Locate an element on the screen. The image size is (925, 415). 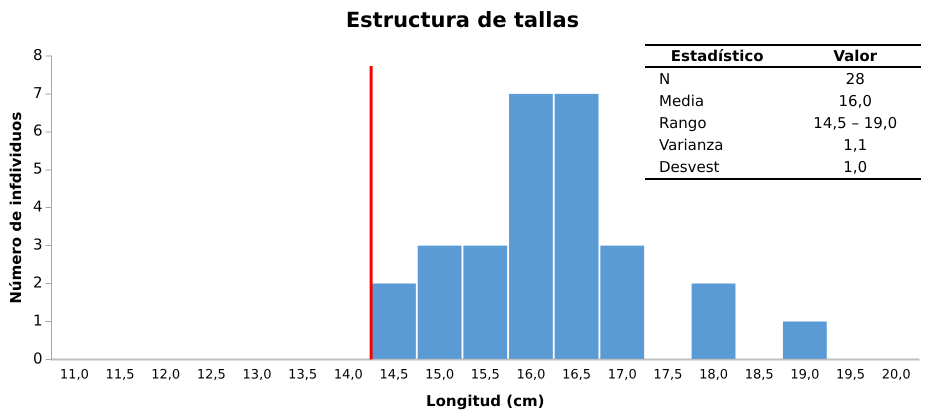
annotation: 28 is located at coordinates (855, 79).